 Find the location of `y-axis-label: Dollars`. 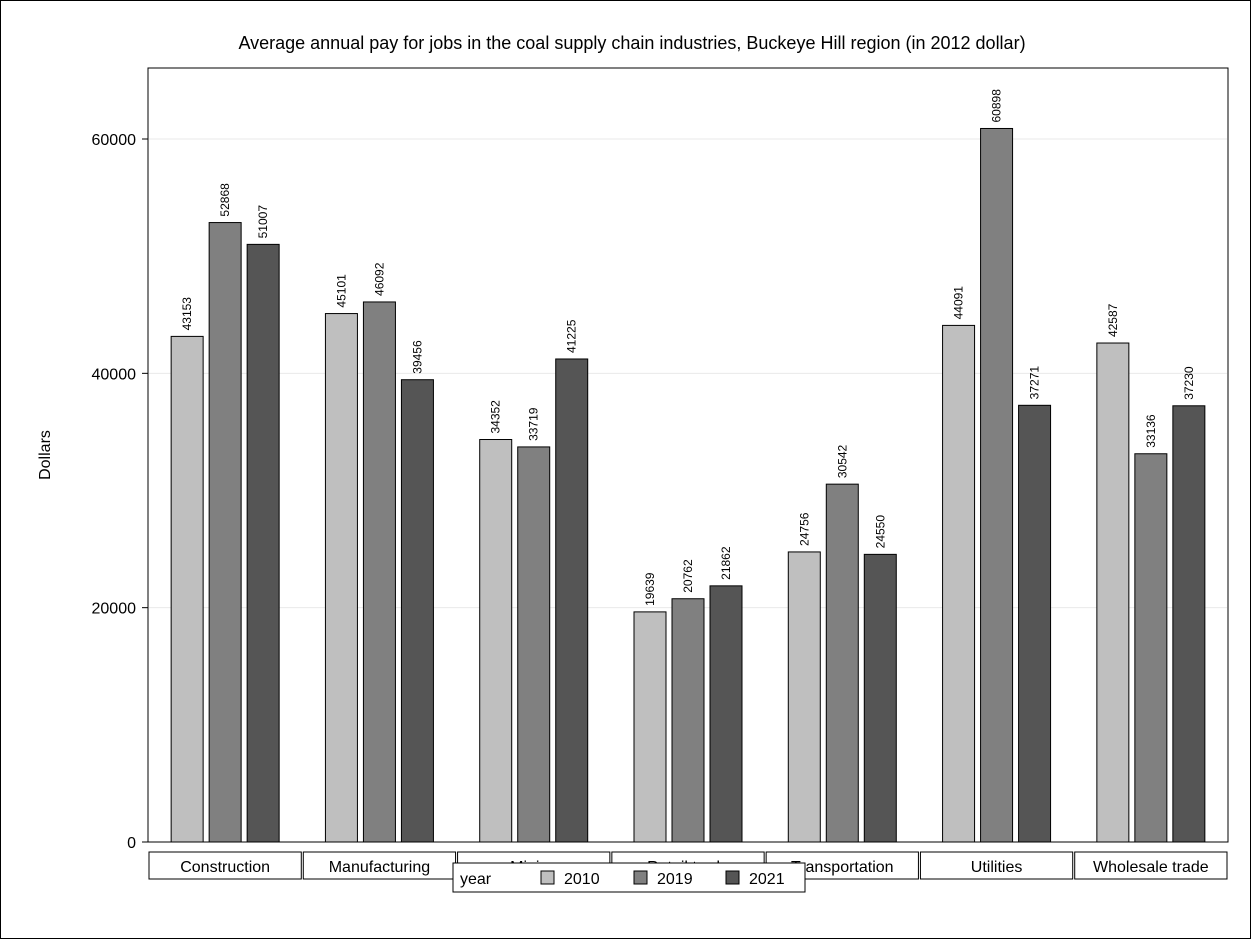

y-axis-label: Dollars is located at coordinates (45, 455).